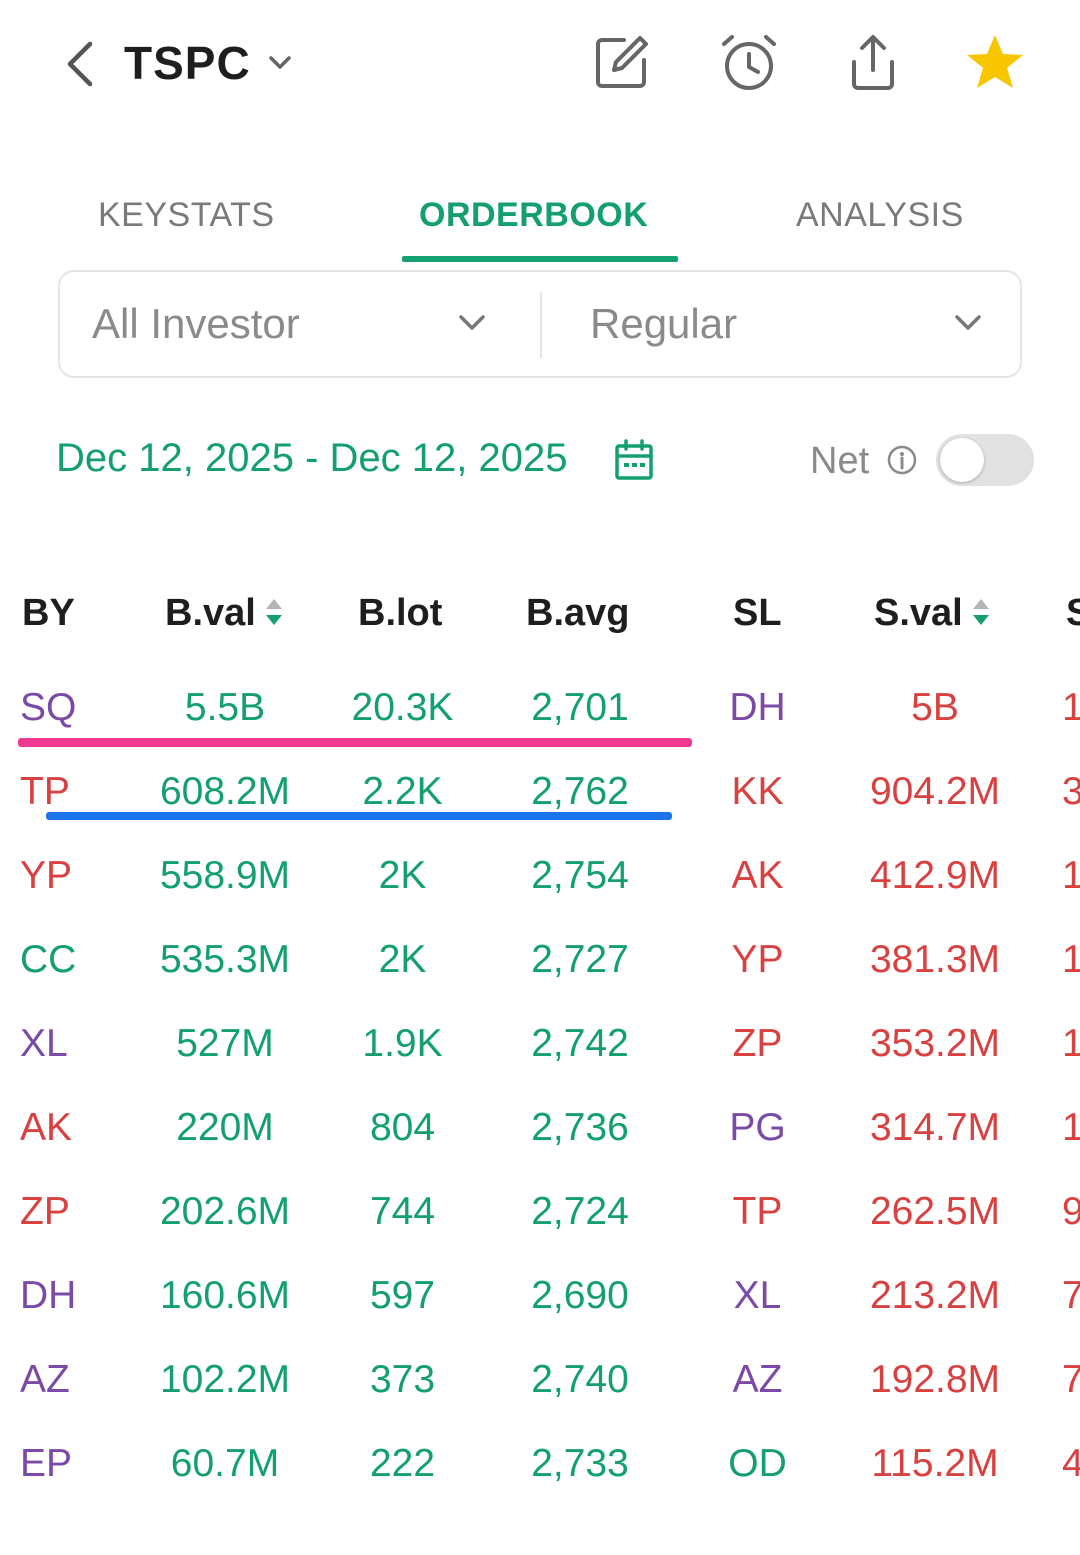 This screenshot has width=1080, height=1555. What do you see at coordinates (225, 1295) in the screenshot?
I see `buy-value: 160.6M` at bounding box center [225, 1295].